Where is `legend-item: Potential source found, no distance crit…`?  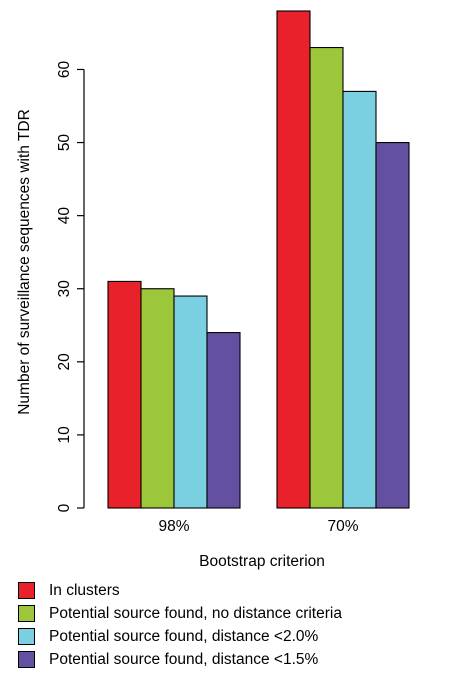 legend-item: Potential source found, no distance crit… is located at coordinates (180, 613).